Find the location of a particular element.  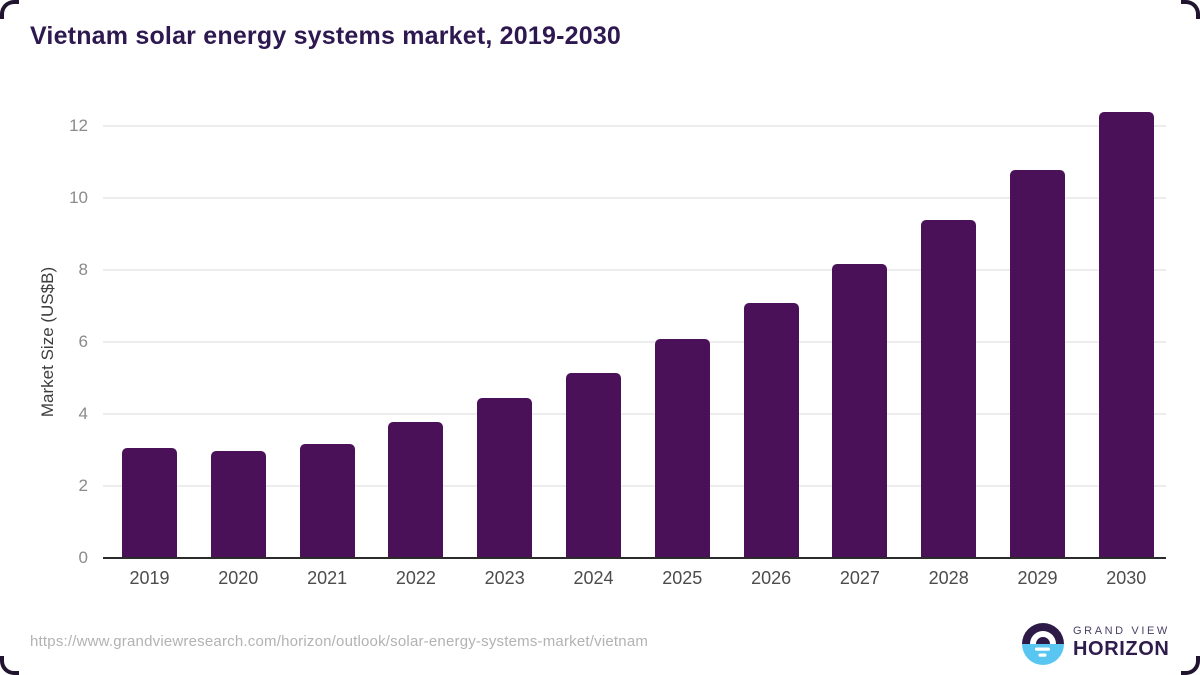

x-axis-tick-label: 2029 is located at coordinates (1037, 578).